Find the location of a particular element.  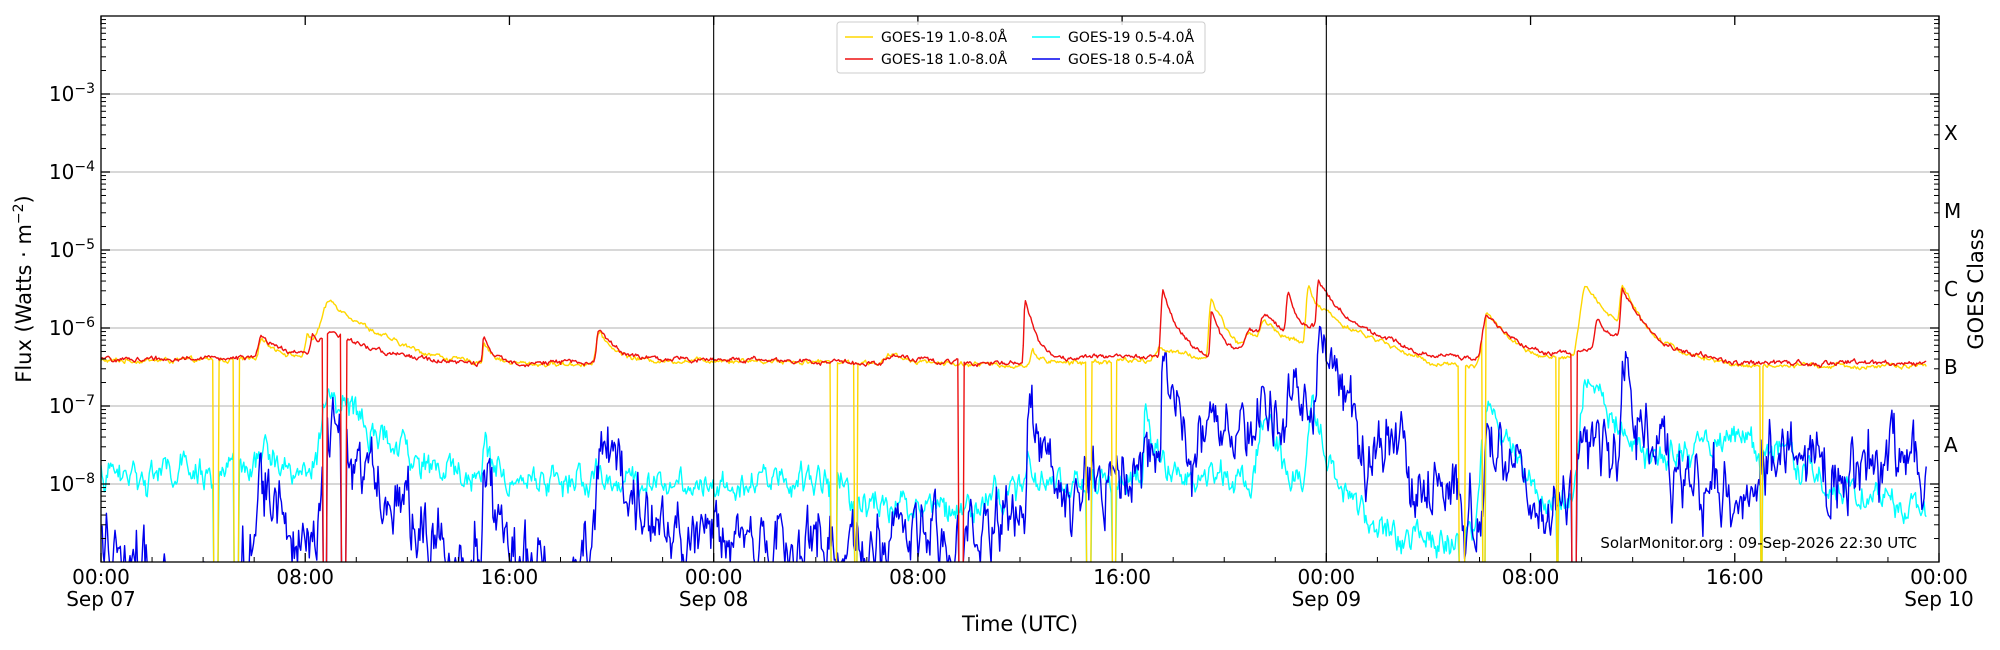

y-tick-label-5: 10⁻³ is located at coordinates (72, 93).